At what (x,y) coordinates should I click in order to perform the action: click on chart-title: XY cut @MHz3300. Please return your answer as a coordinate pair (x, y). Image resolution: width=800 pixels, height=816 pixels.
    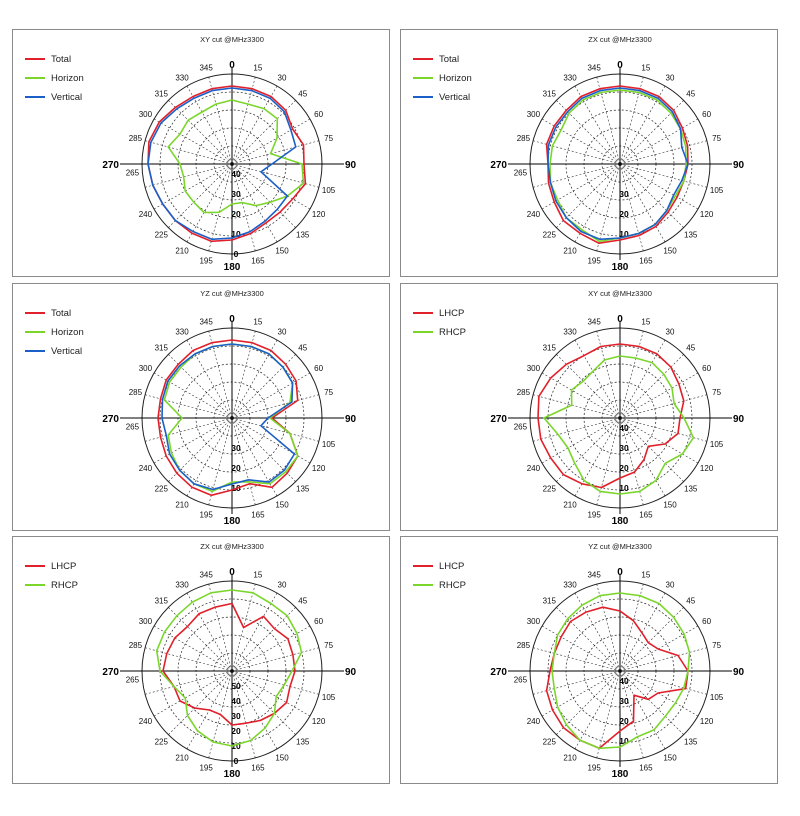
    Looking at the image, I should click on (232, 39).